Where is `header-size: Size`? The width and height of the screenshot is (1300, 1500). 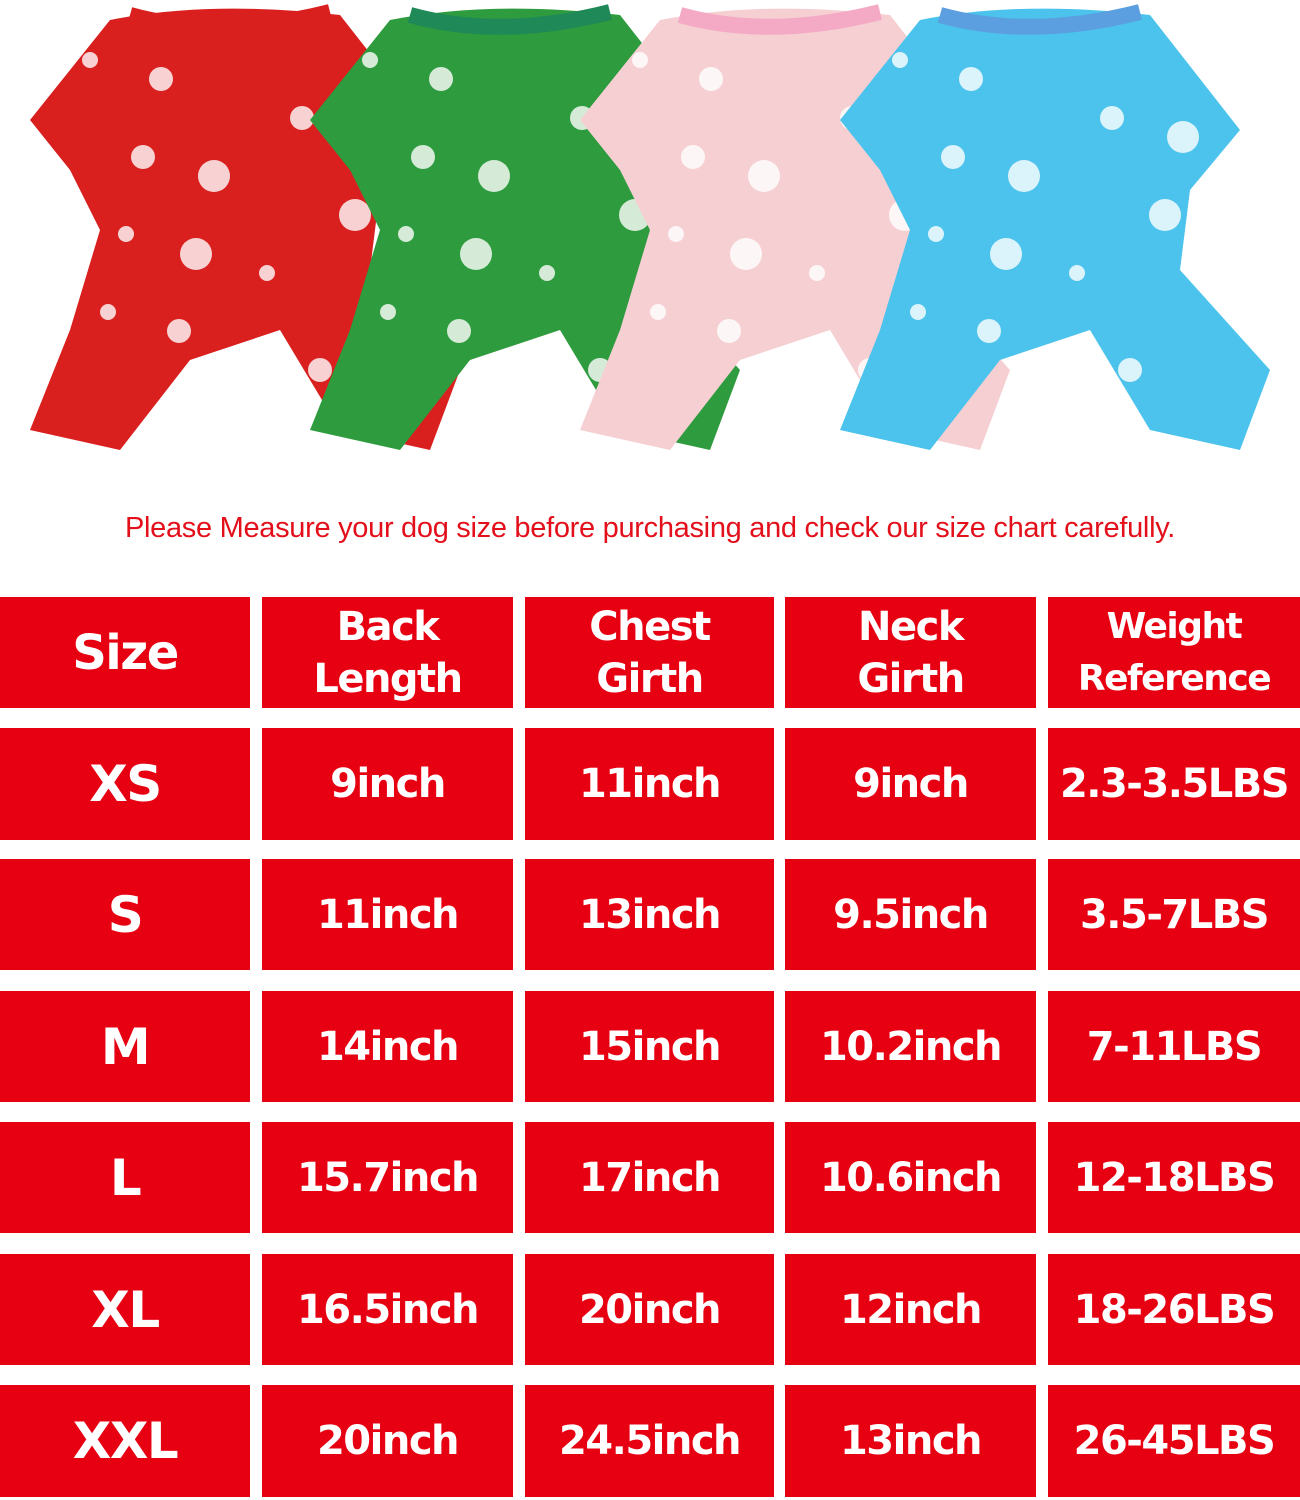 header-size: Size is located at coordinates (125, 652).